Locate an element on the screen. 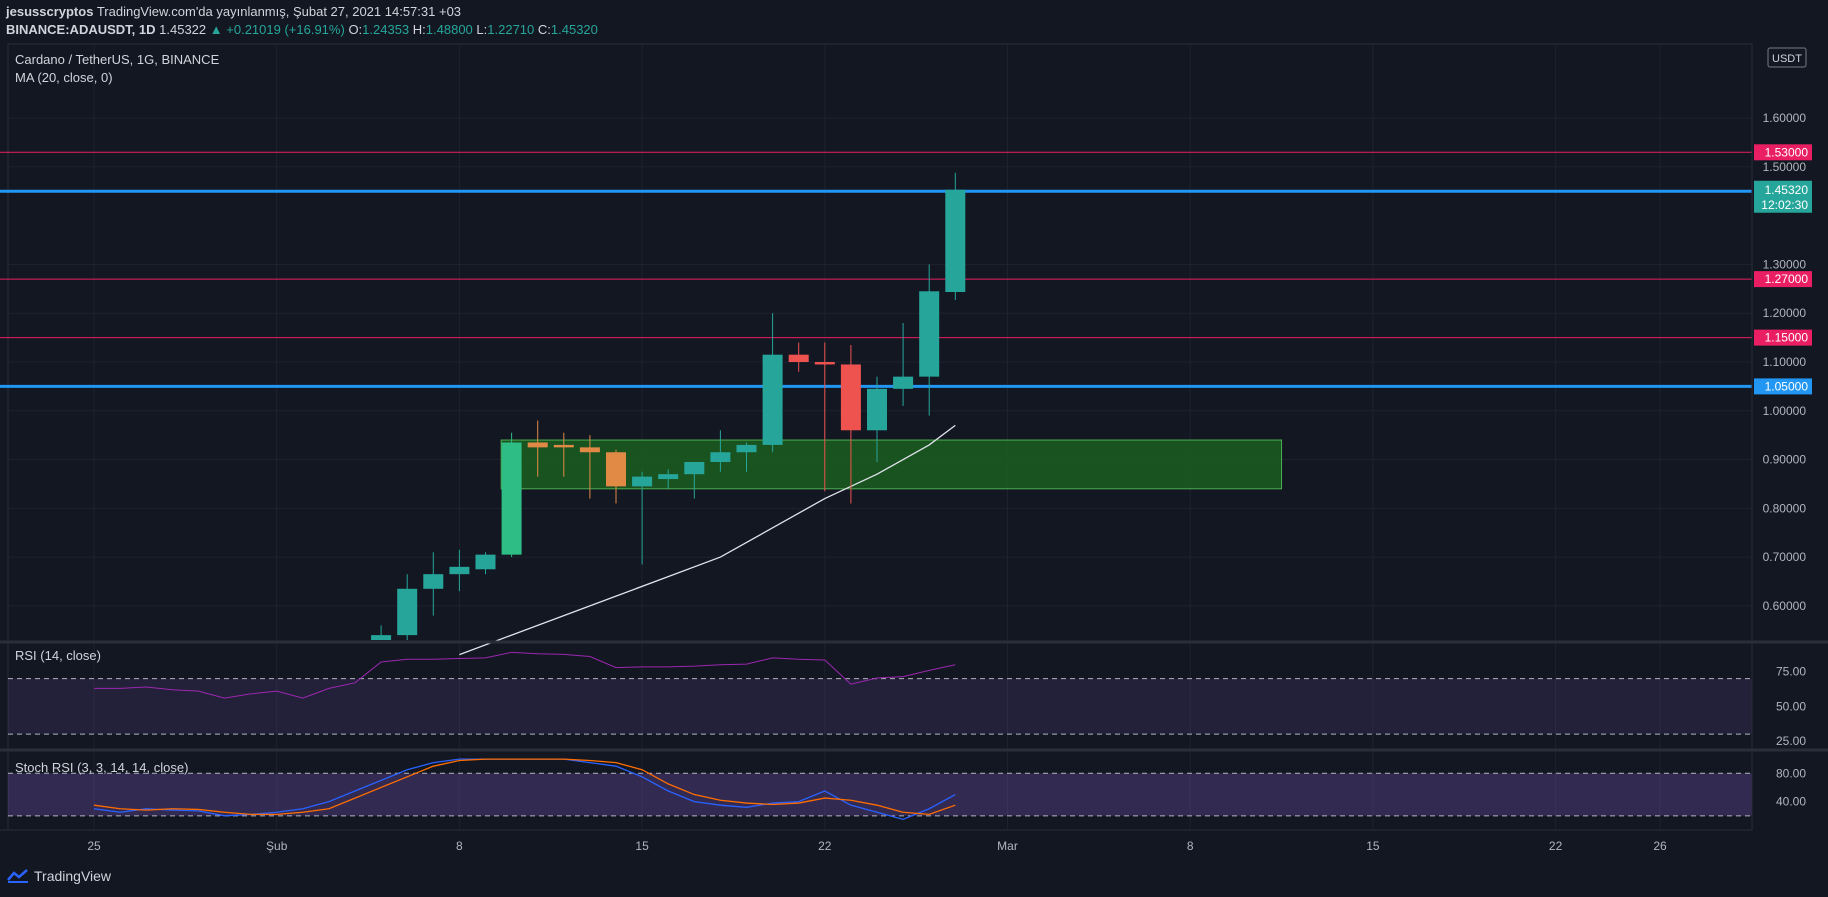 The height and width of the screenshot is (897, 1828). rsi-band is located at coordinates (880, 706).